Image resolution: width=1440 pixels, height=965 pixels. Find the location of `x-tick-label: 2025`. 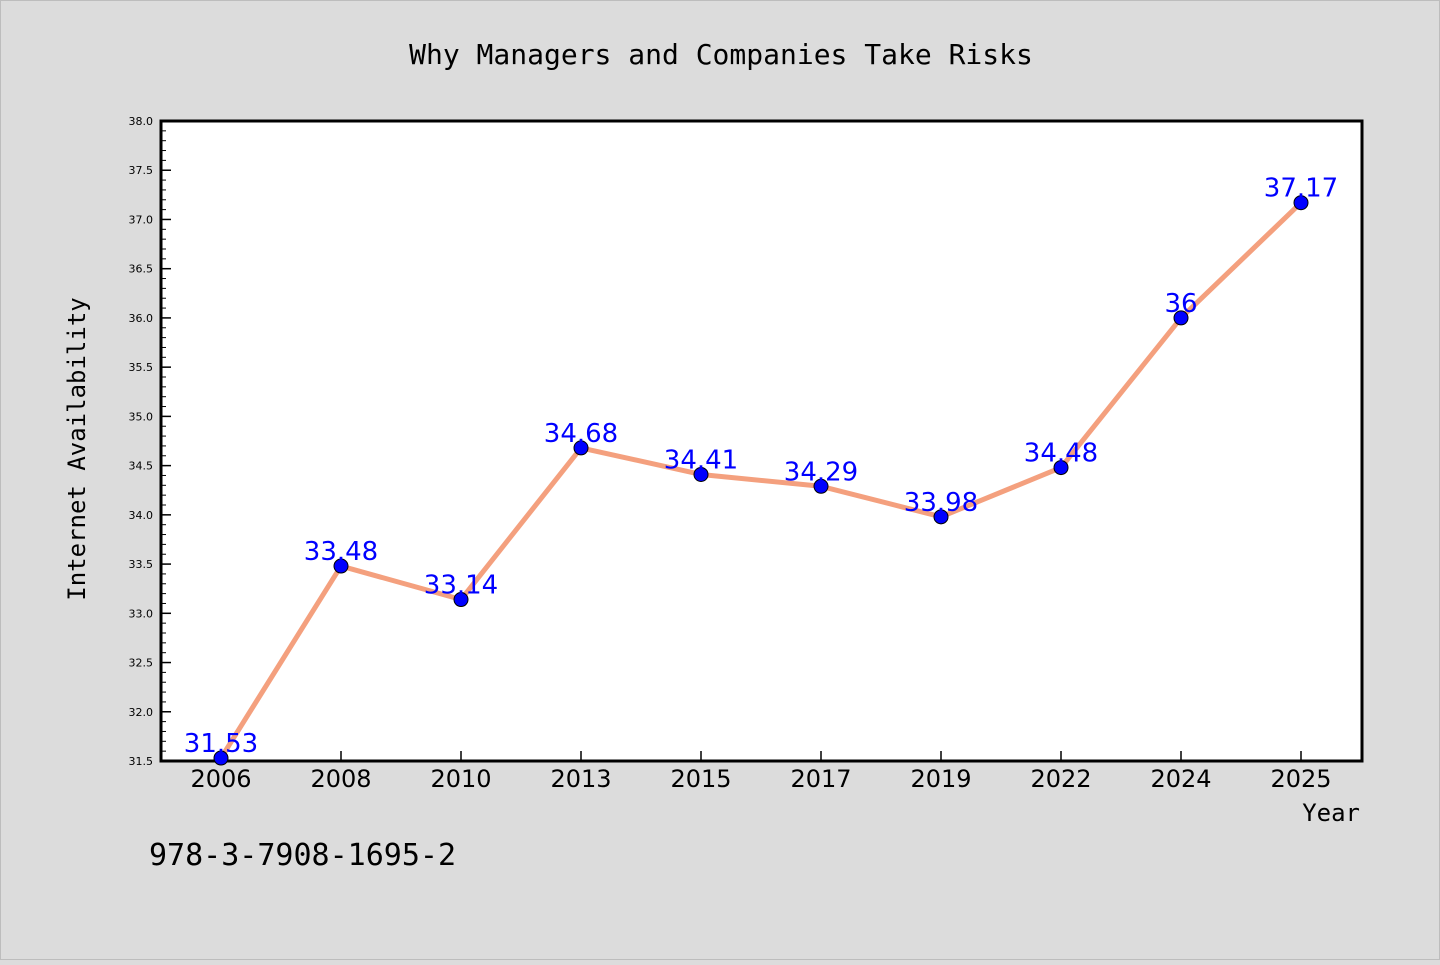

x-tick-label: 2025 is located at coordinates (1300, 779).